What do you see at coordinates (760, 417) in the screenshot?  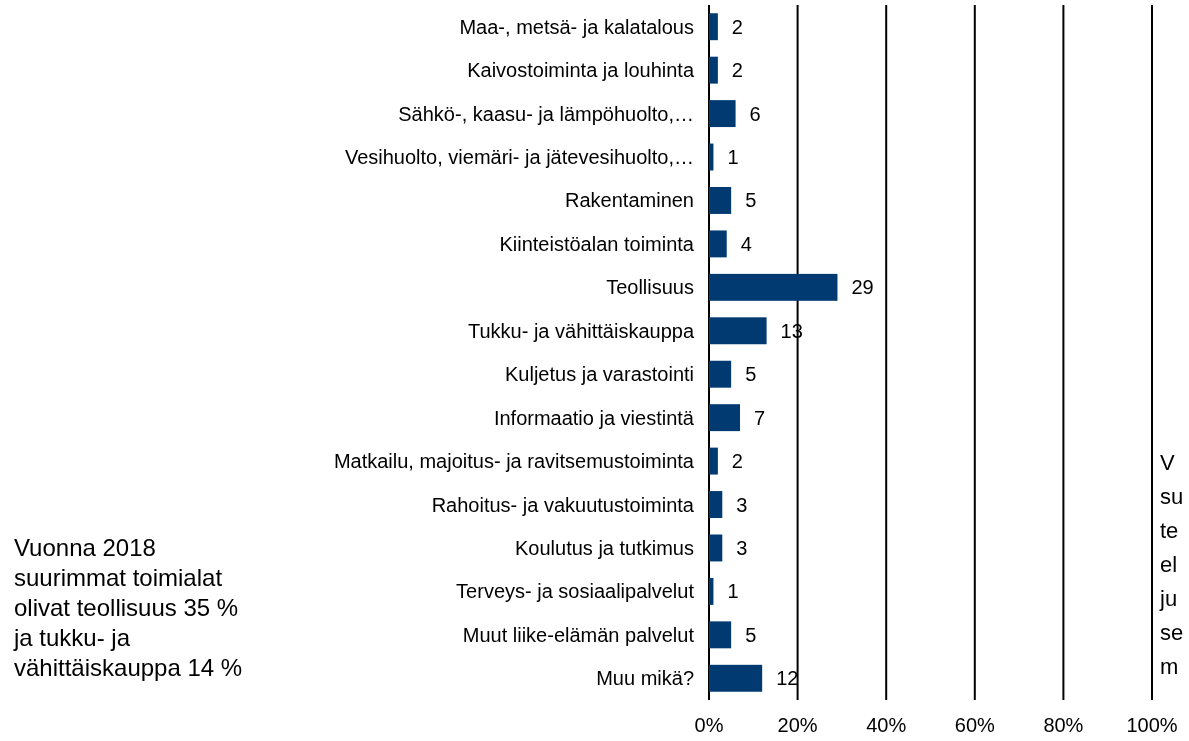 I see `data-label: 7` at bounding box center [760, 417].